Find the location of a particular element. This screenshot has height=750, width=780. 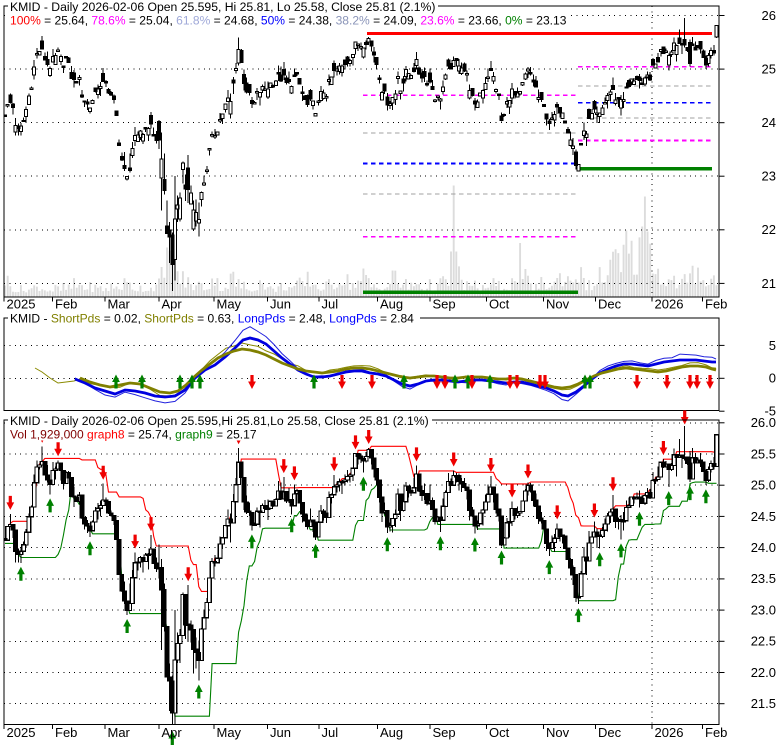

svg-text: -5 is located at coordinates (770, 411).